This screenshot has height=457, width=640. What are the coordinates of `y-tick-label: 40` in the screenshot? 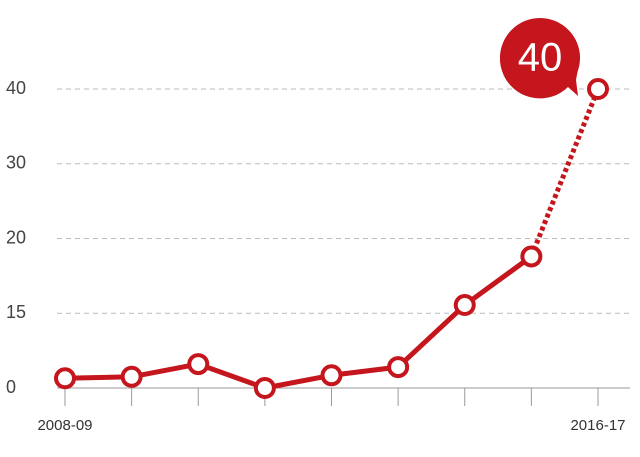 It's located at (16, 88).